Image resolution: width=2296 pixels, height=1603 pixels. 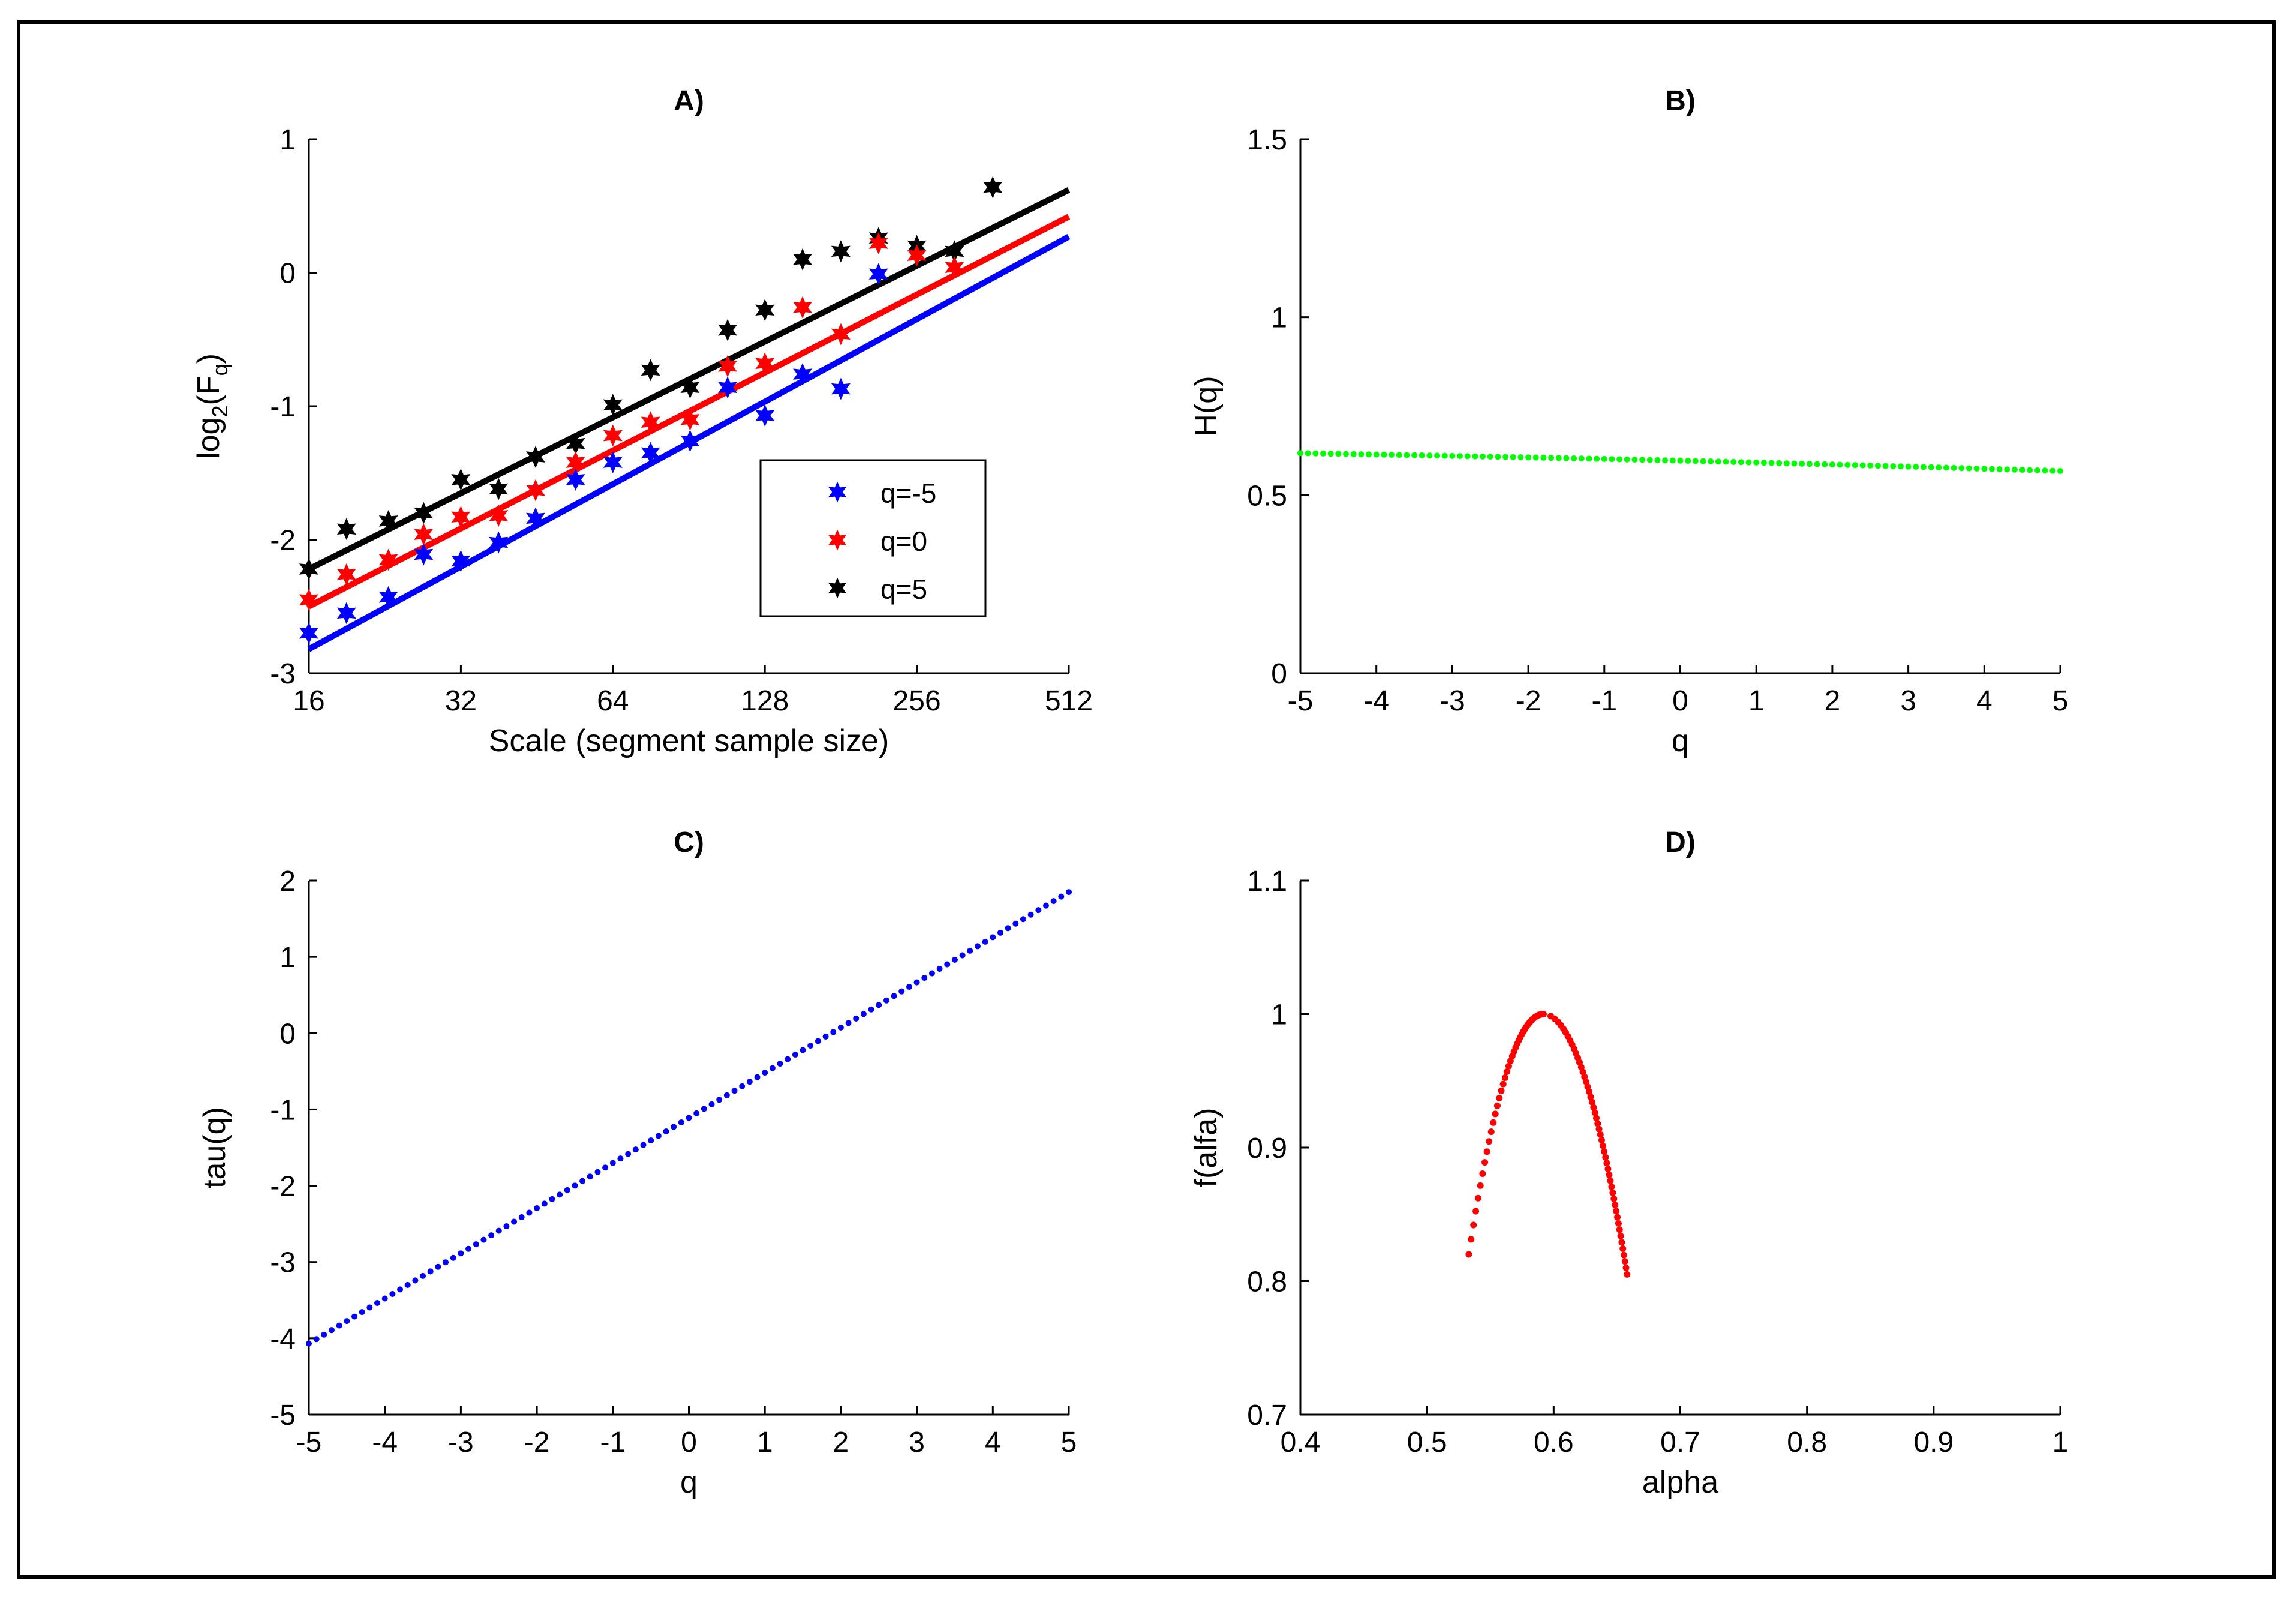 I want to click on x-tick-label: -3, so click(x=1452, y=701).